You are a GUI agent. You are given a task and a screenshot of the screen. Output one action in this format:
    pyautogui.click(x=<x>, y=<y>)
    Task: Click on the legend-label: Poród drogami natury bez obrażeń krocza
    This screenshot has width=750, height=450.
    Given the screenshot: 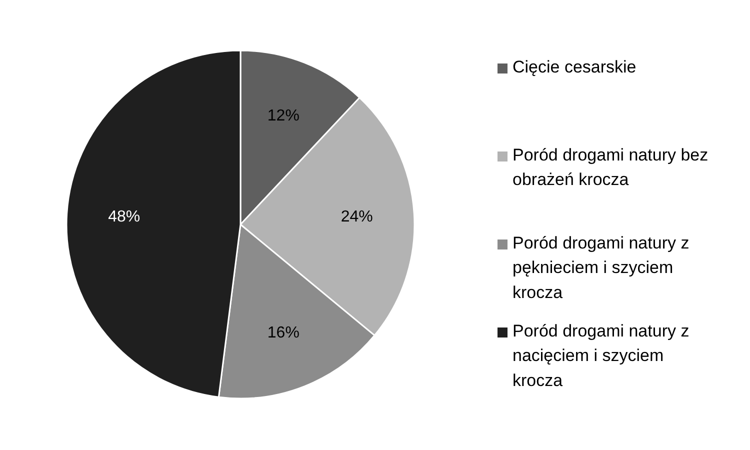 What is the action you would take?
    pyautogui.click(x=610, y=168)
    